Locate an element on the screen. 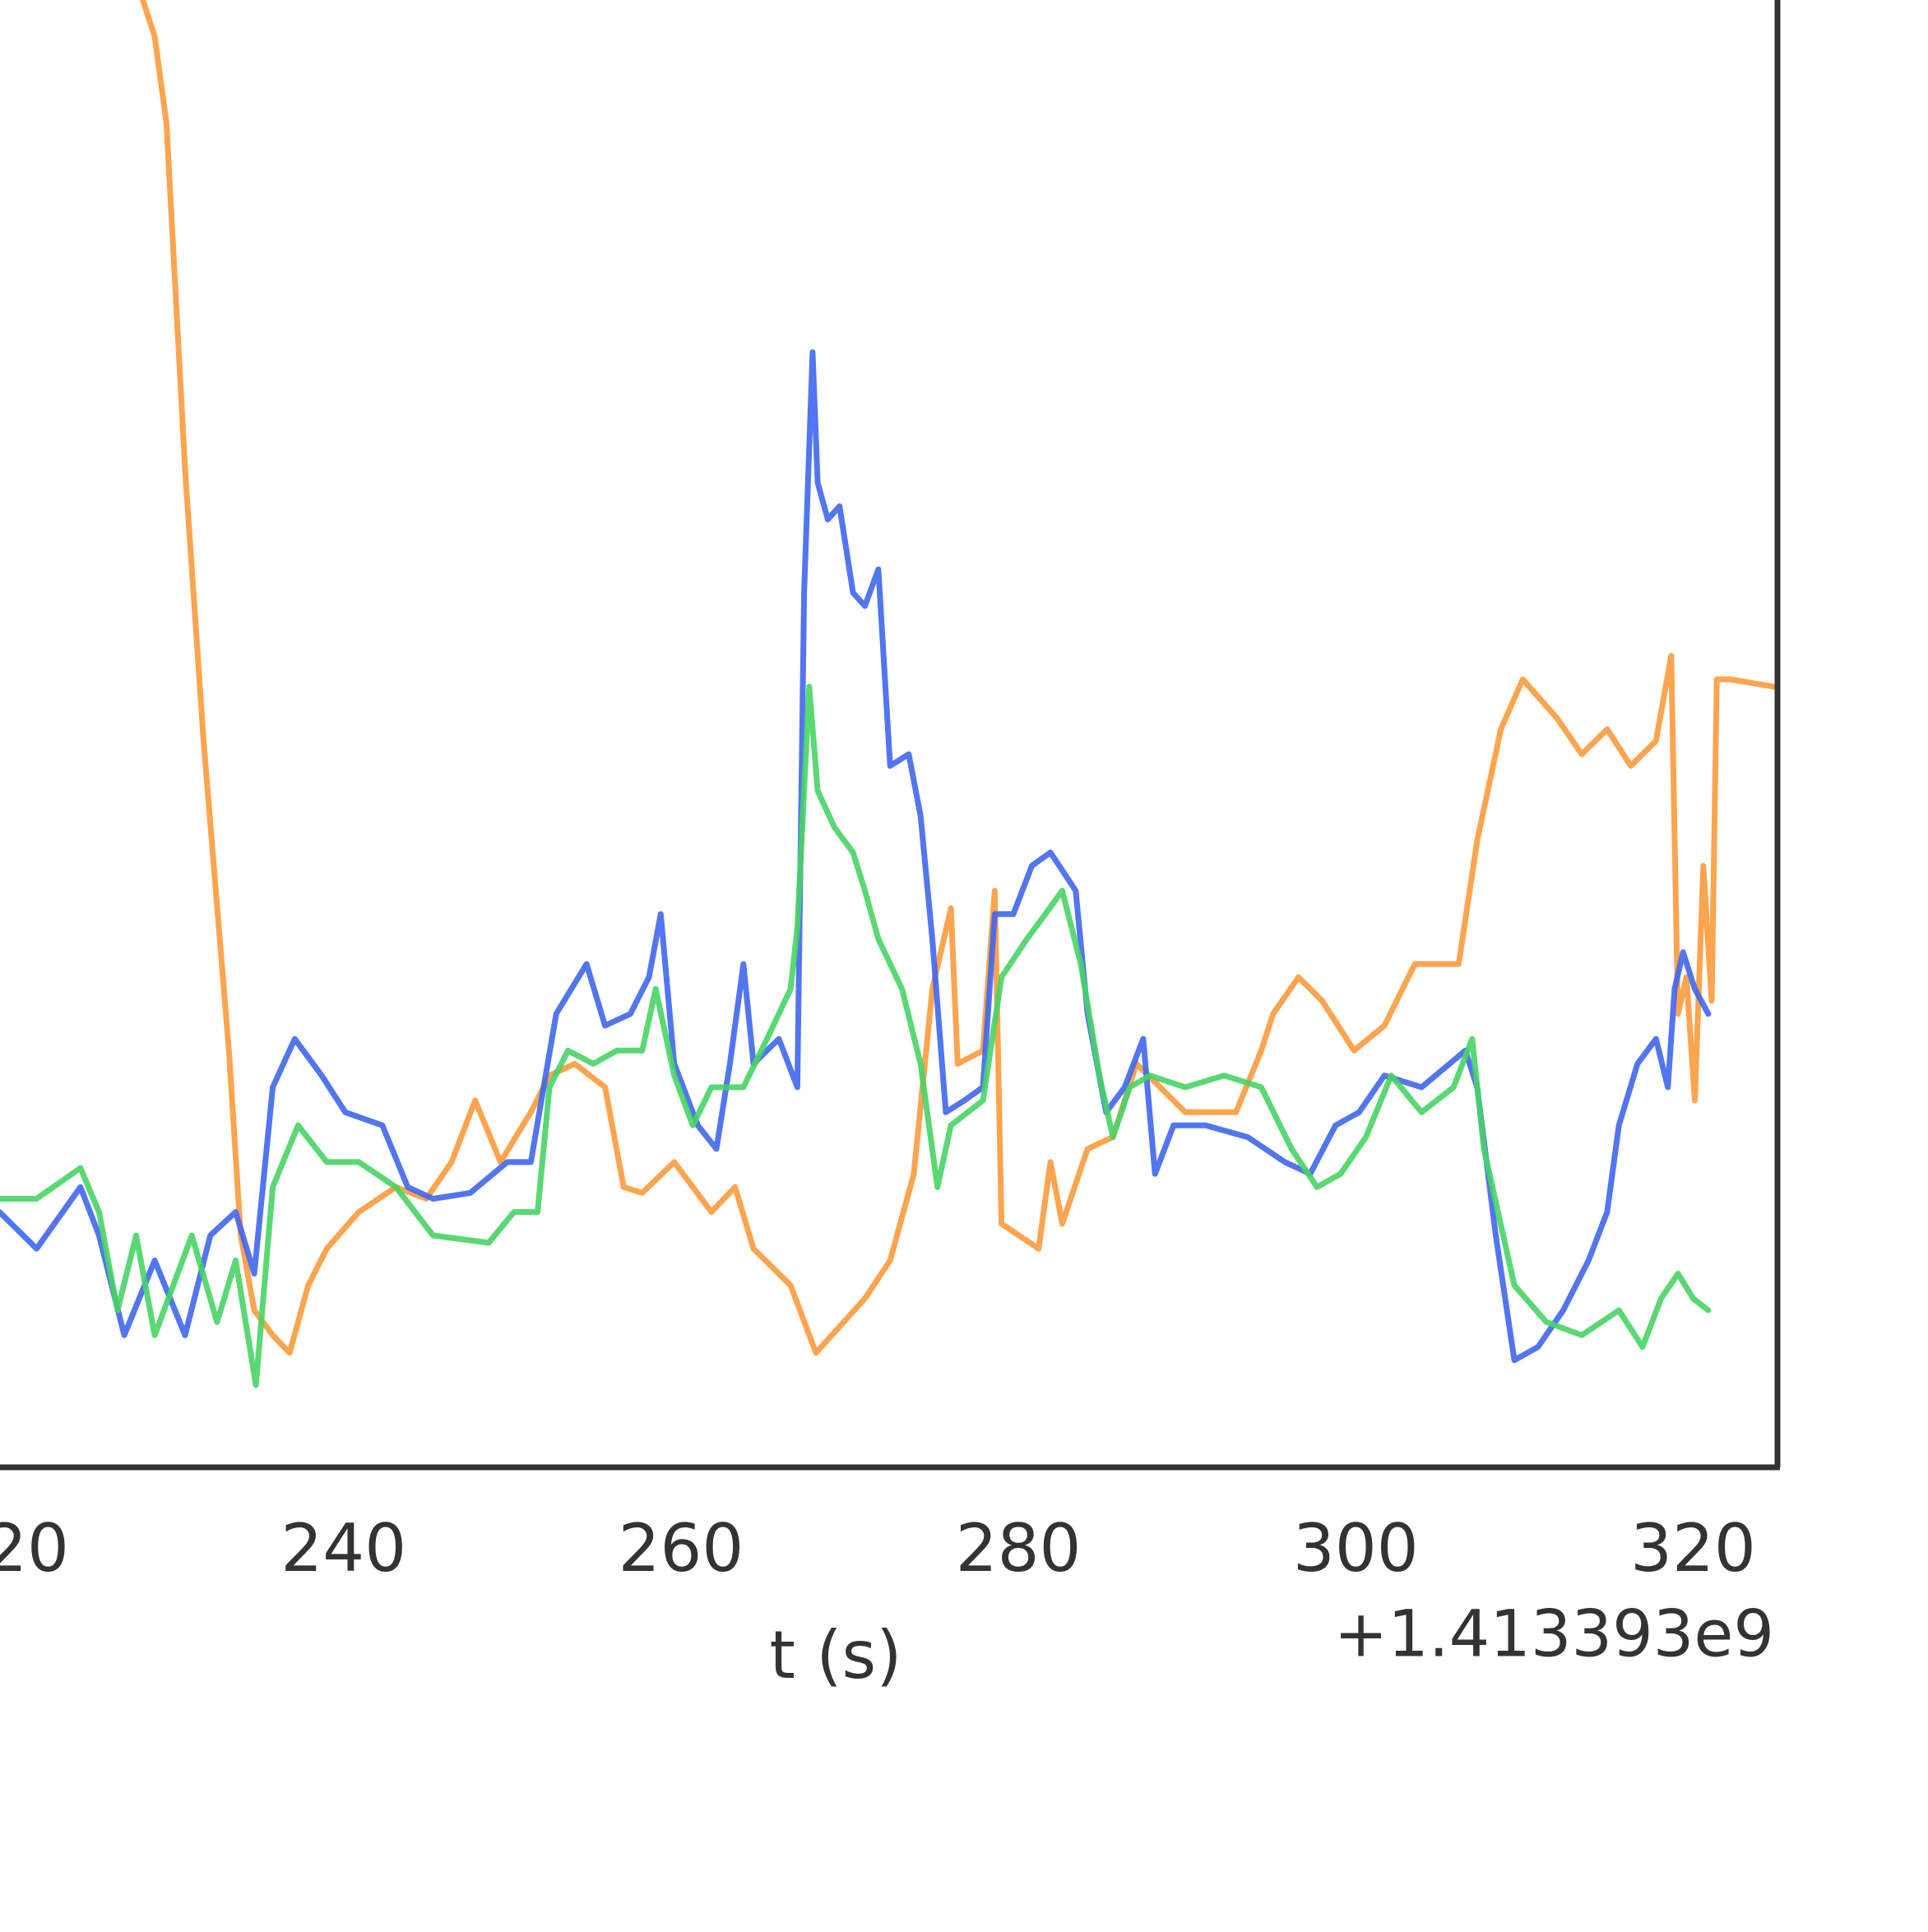 The image size is (1928, 1932). x-tick-label: 300 is located at coordinates (1356, 1548).